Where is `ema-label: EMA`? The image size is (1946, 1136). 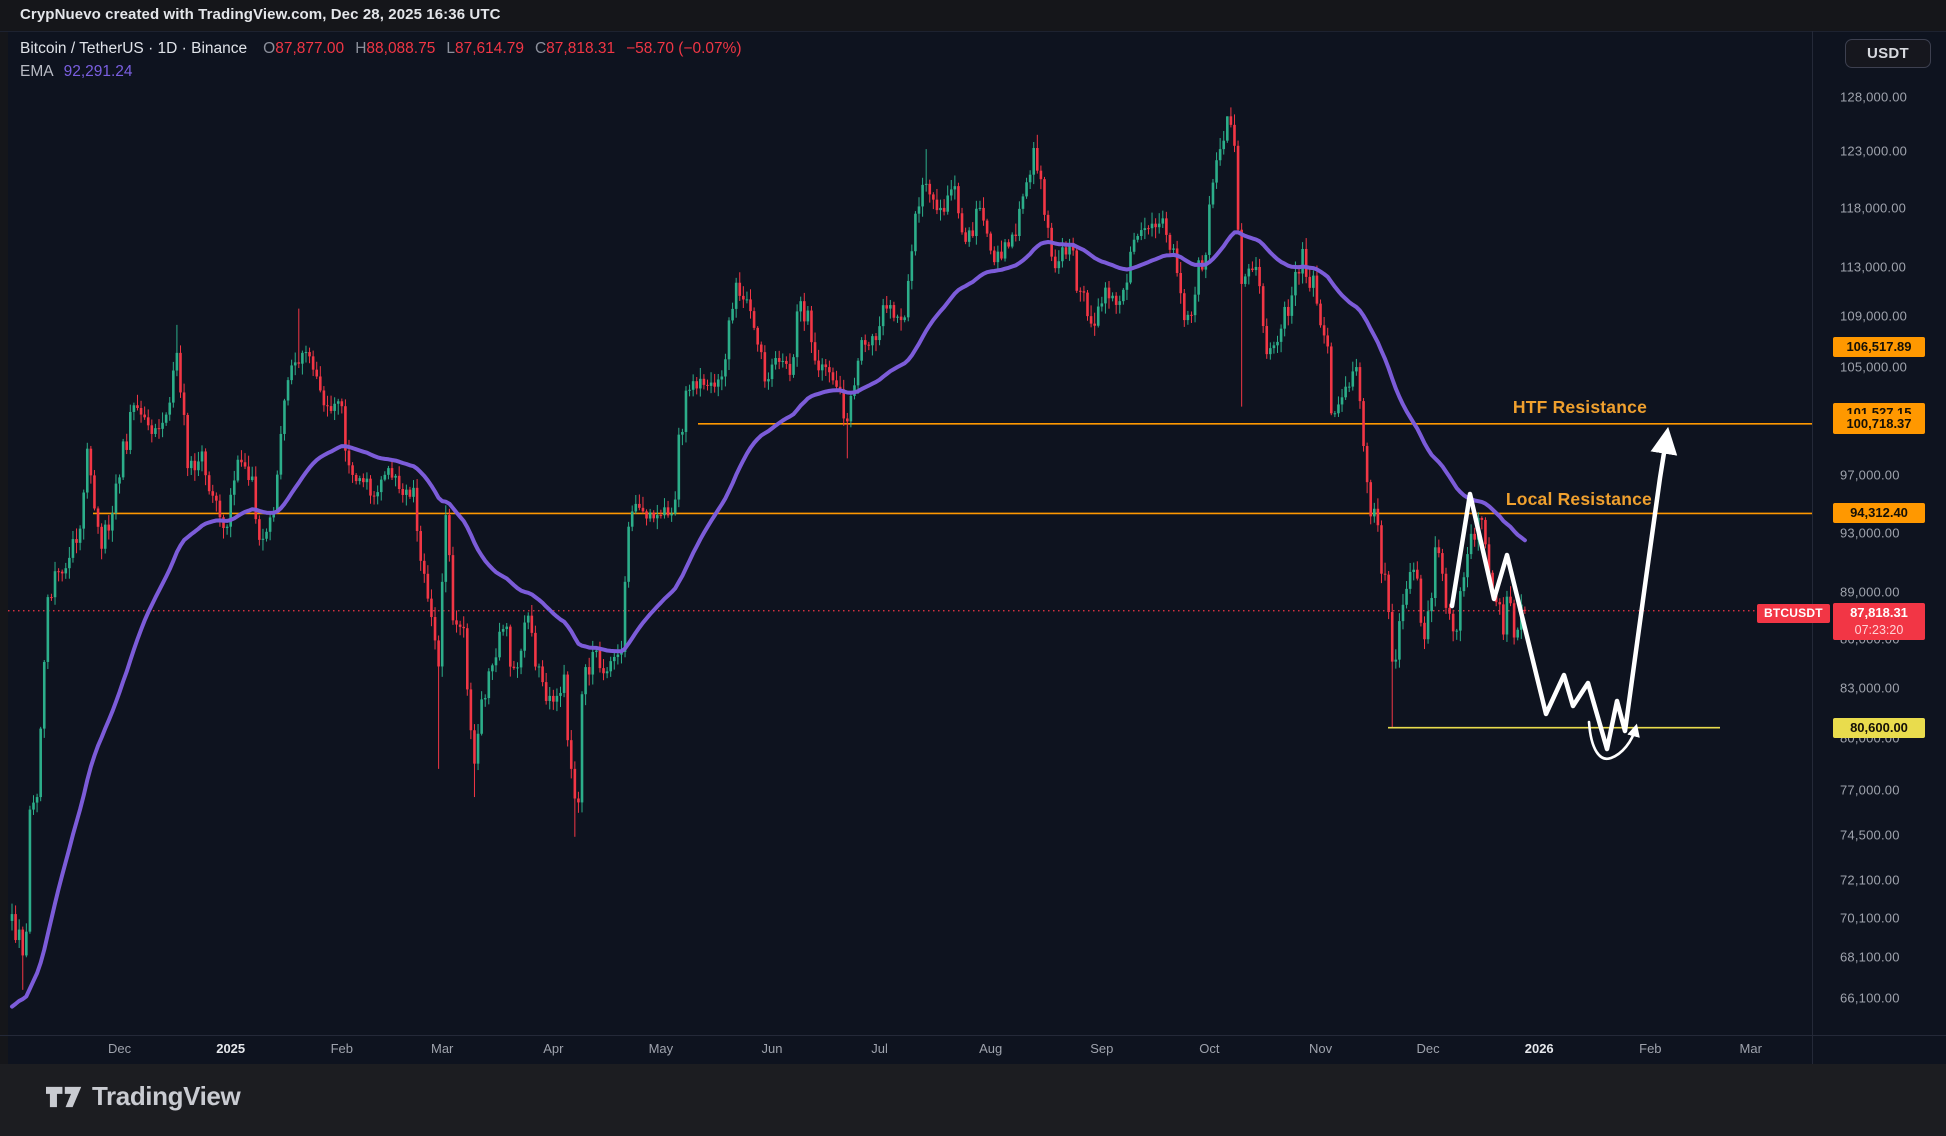
ema-label: EMA is located at coordinates (37, 71).